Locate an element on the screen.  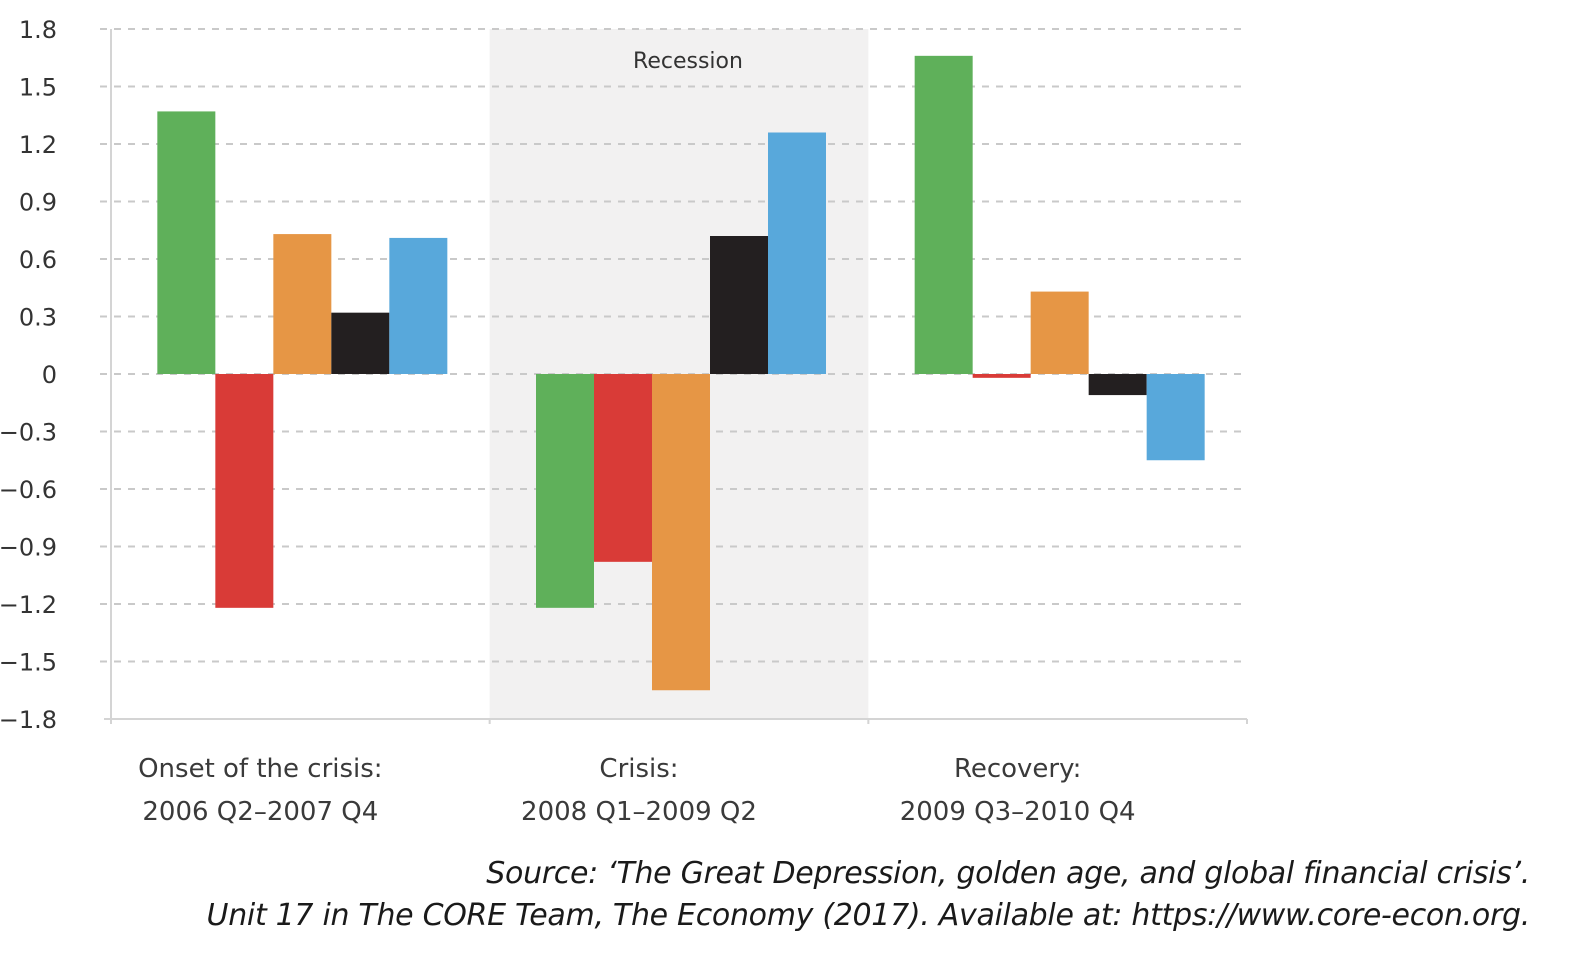
y-tick-label: 1.5 is located at coordinates (38, 88).